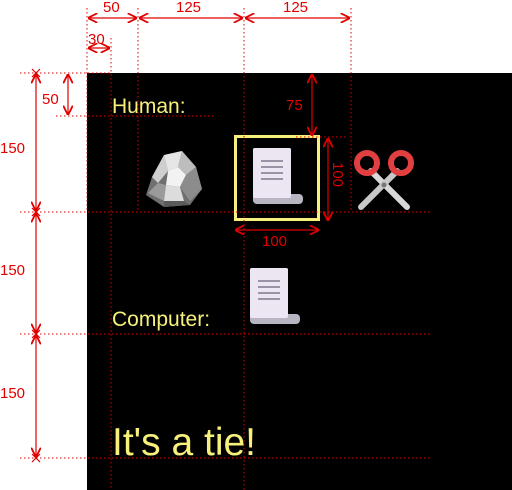 The image size is (512, 490). Describe the element at coordinates (295, 8) in the screenshot. I see `dim-top-spacing-2: 125` at that location.